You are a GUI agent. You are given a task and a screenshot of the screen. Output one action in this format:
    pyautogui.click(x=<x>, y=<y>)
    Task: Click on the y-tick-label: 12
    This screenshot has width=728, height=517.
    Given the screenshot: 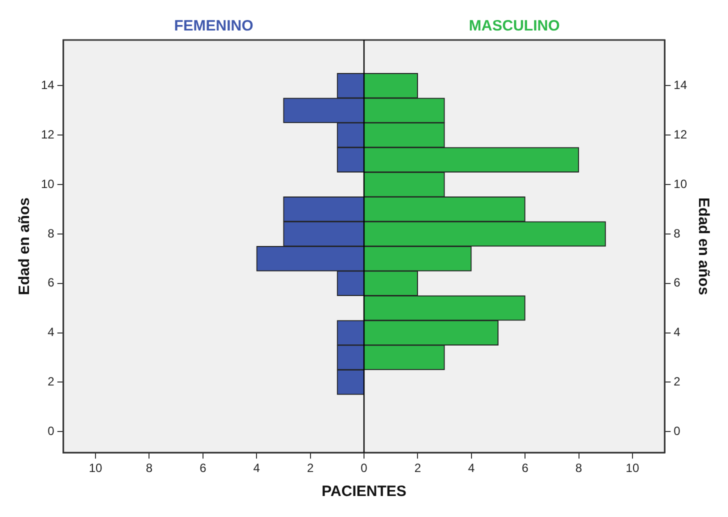 What is the action you would take?
    pyautogui.click(x=47, y=134)
    